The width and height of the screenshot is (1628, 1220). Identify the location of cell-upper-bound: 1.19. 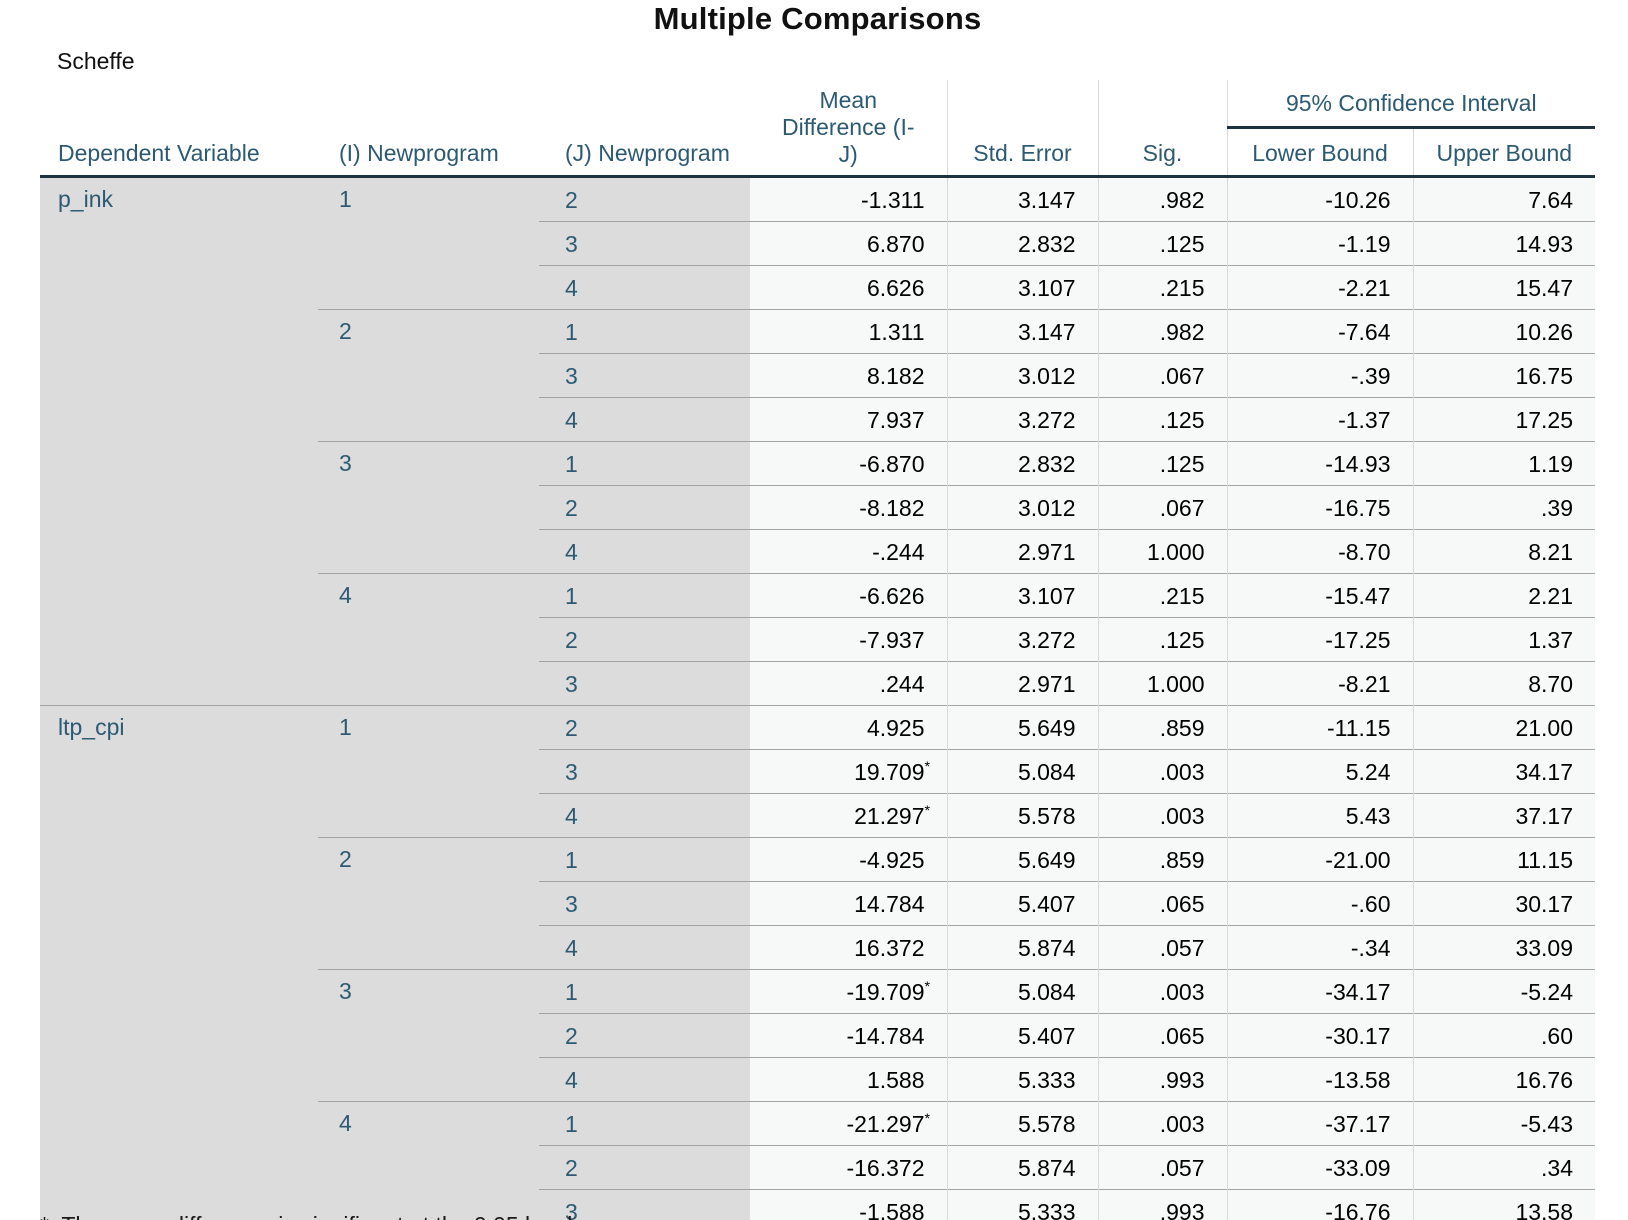
(1504, 463).